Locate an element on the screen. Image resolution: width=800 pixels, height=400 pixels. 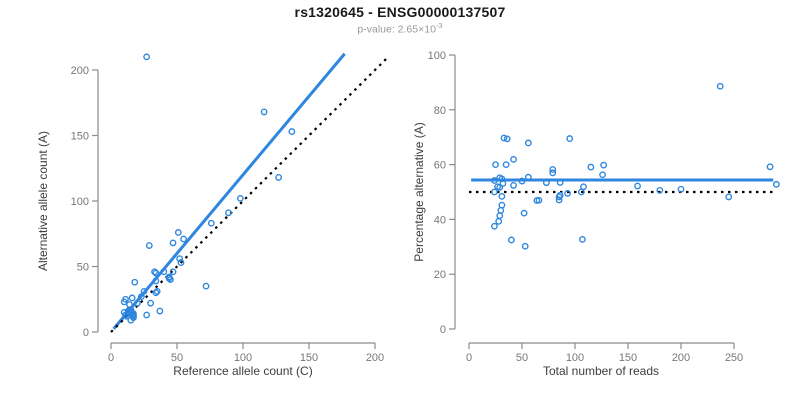
p-value-subtitle: p-value: 2.65×10-3 is located at coordinates (400, 28).